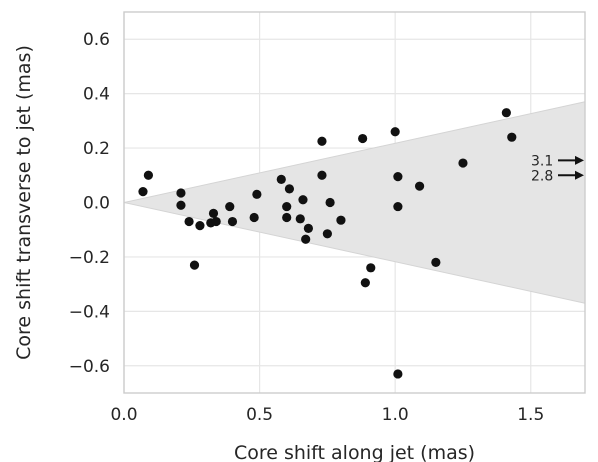  I want to click on x-tick-label: 1.5, so click(530, 415).